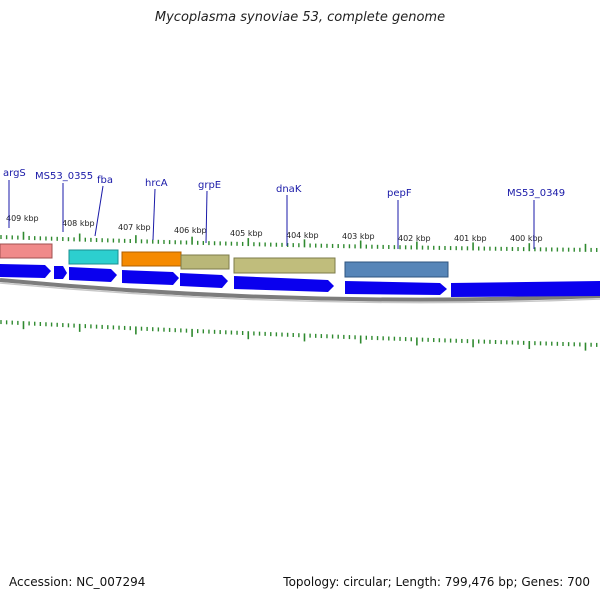 The height and width of the screenshot is (600, 600). Describe the element at coordinates (209, 185) in the screenshot. I see `gene-label-grpE: grpE` at that location.